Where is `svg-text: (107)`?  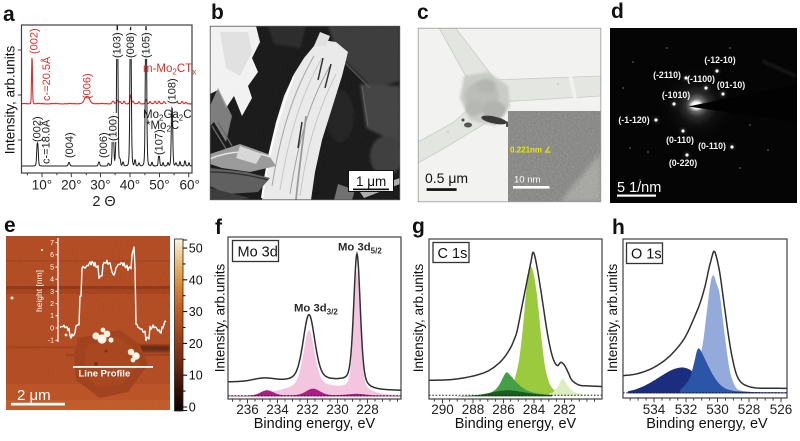 svg-text: (107) is located at coordinates (160, 142).